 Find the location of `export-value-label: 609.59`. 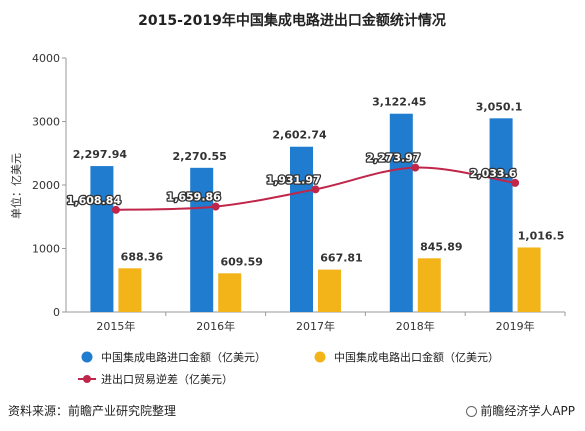

export-value-label: 609.59 is located at coordinates (241, 261).